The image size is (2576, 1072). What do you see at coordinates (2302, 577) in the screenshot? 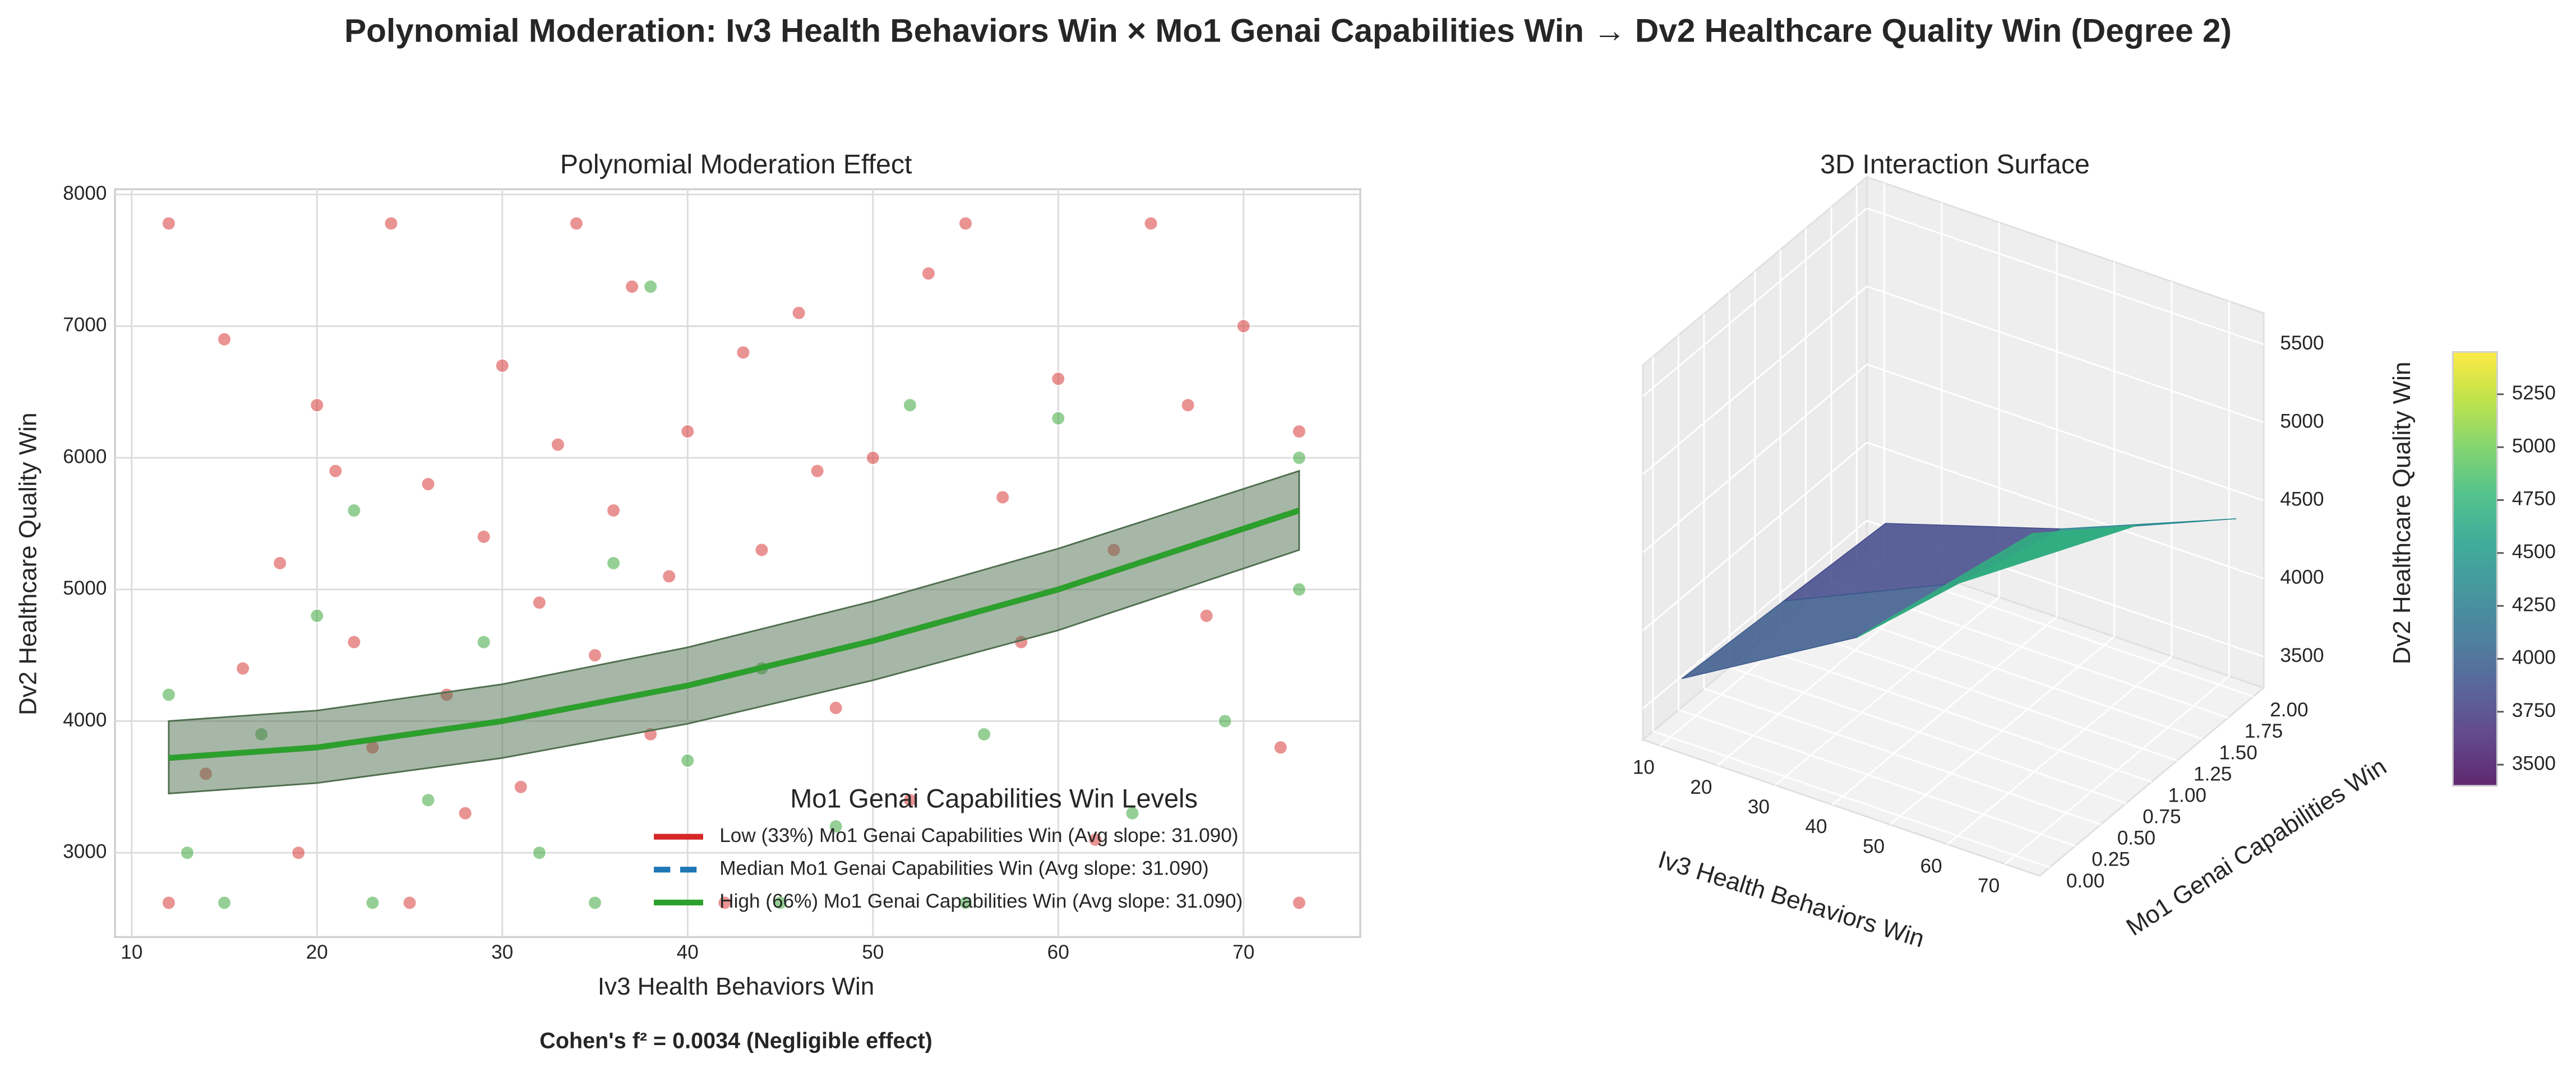
I see `z-tick-label: 4000` at bounding box center [2302, 577].